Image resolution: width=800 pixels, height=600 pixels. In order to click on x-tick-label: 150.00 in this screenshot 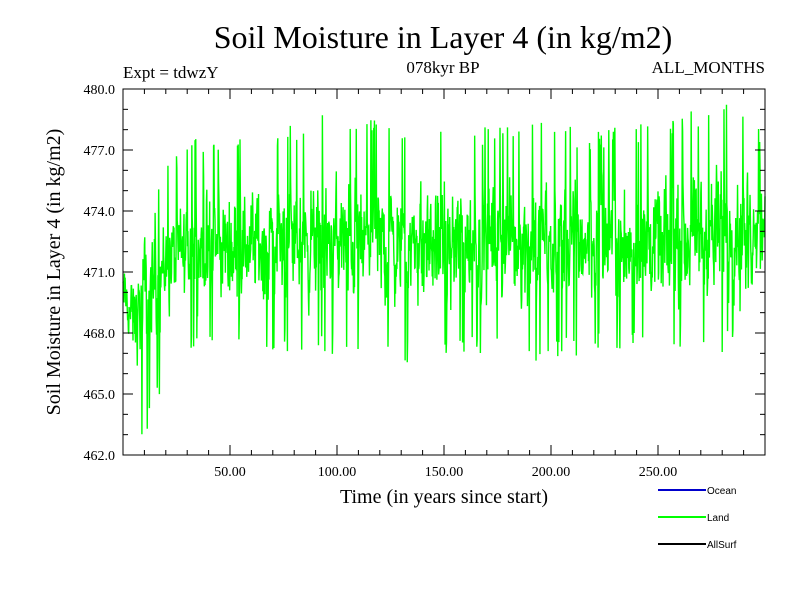, I will do `click(444, 472)`.